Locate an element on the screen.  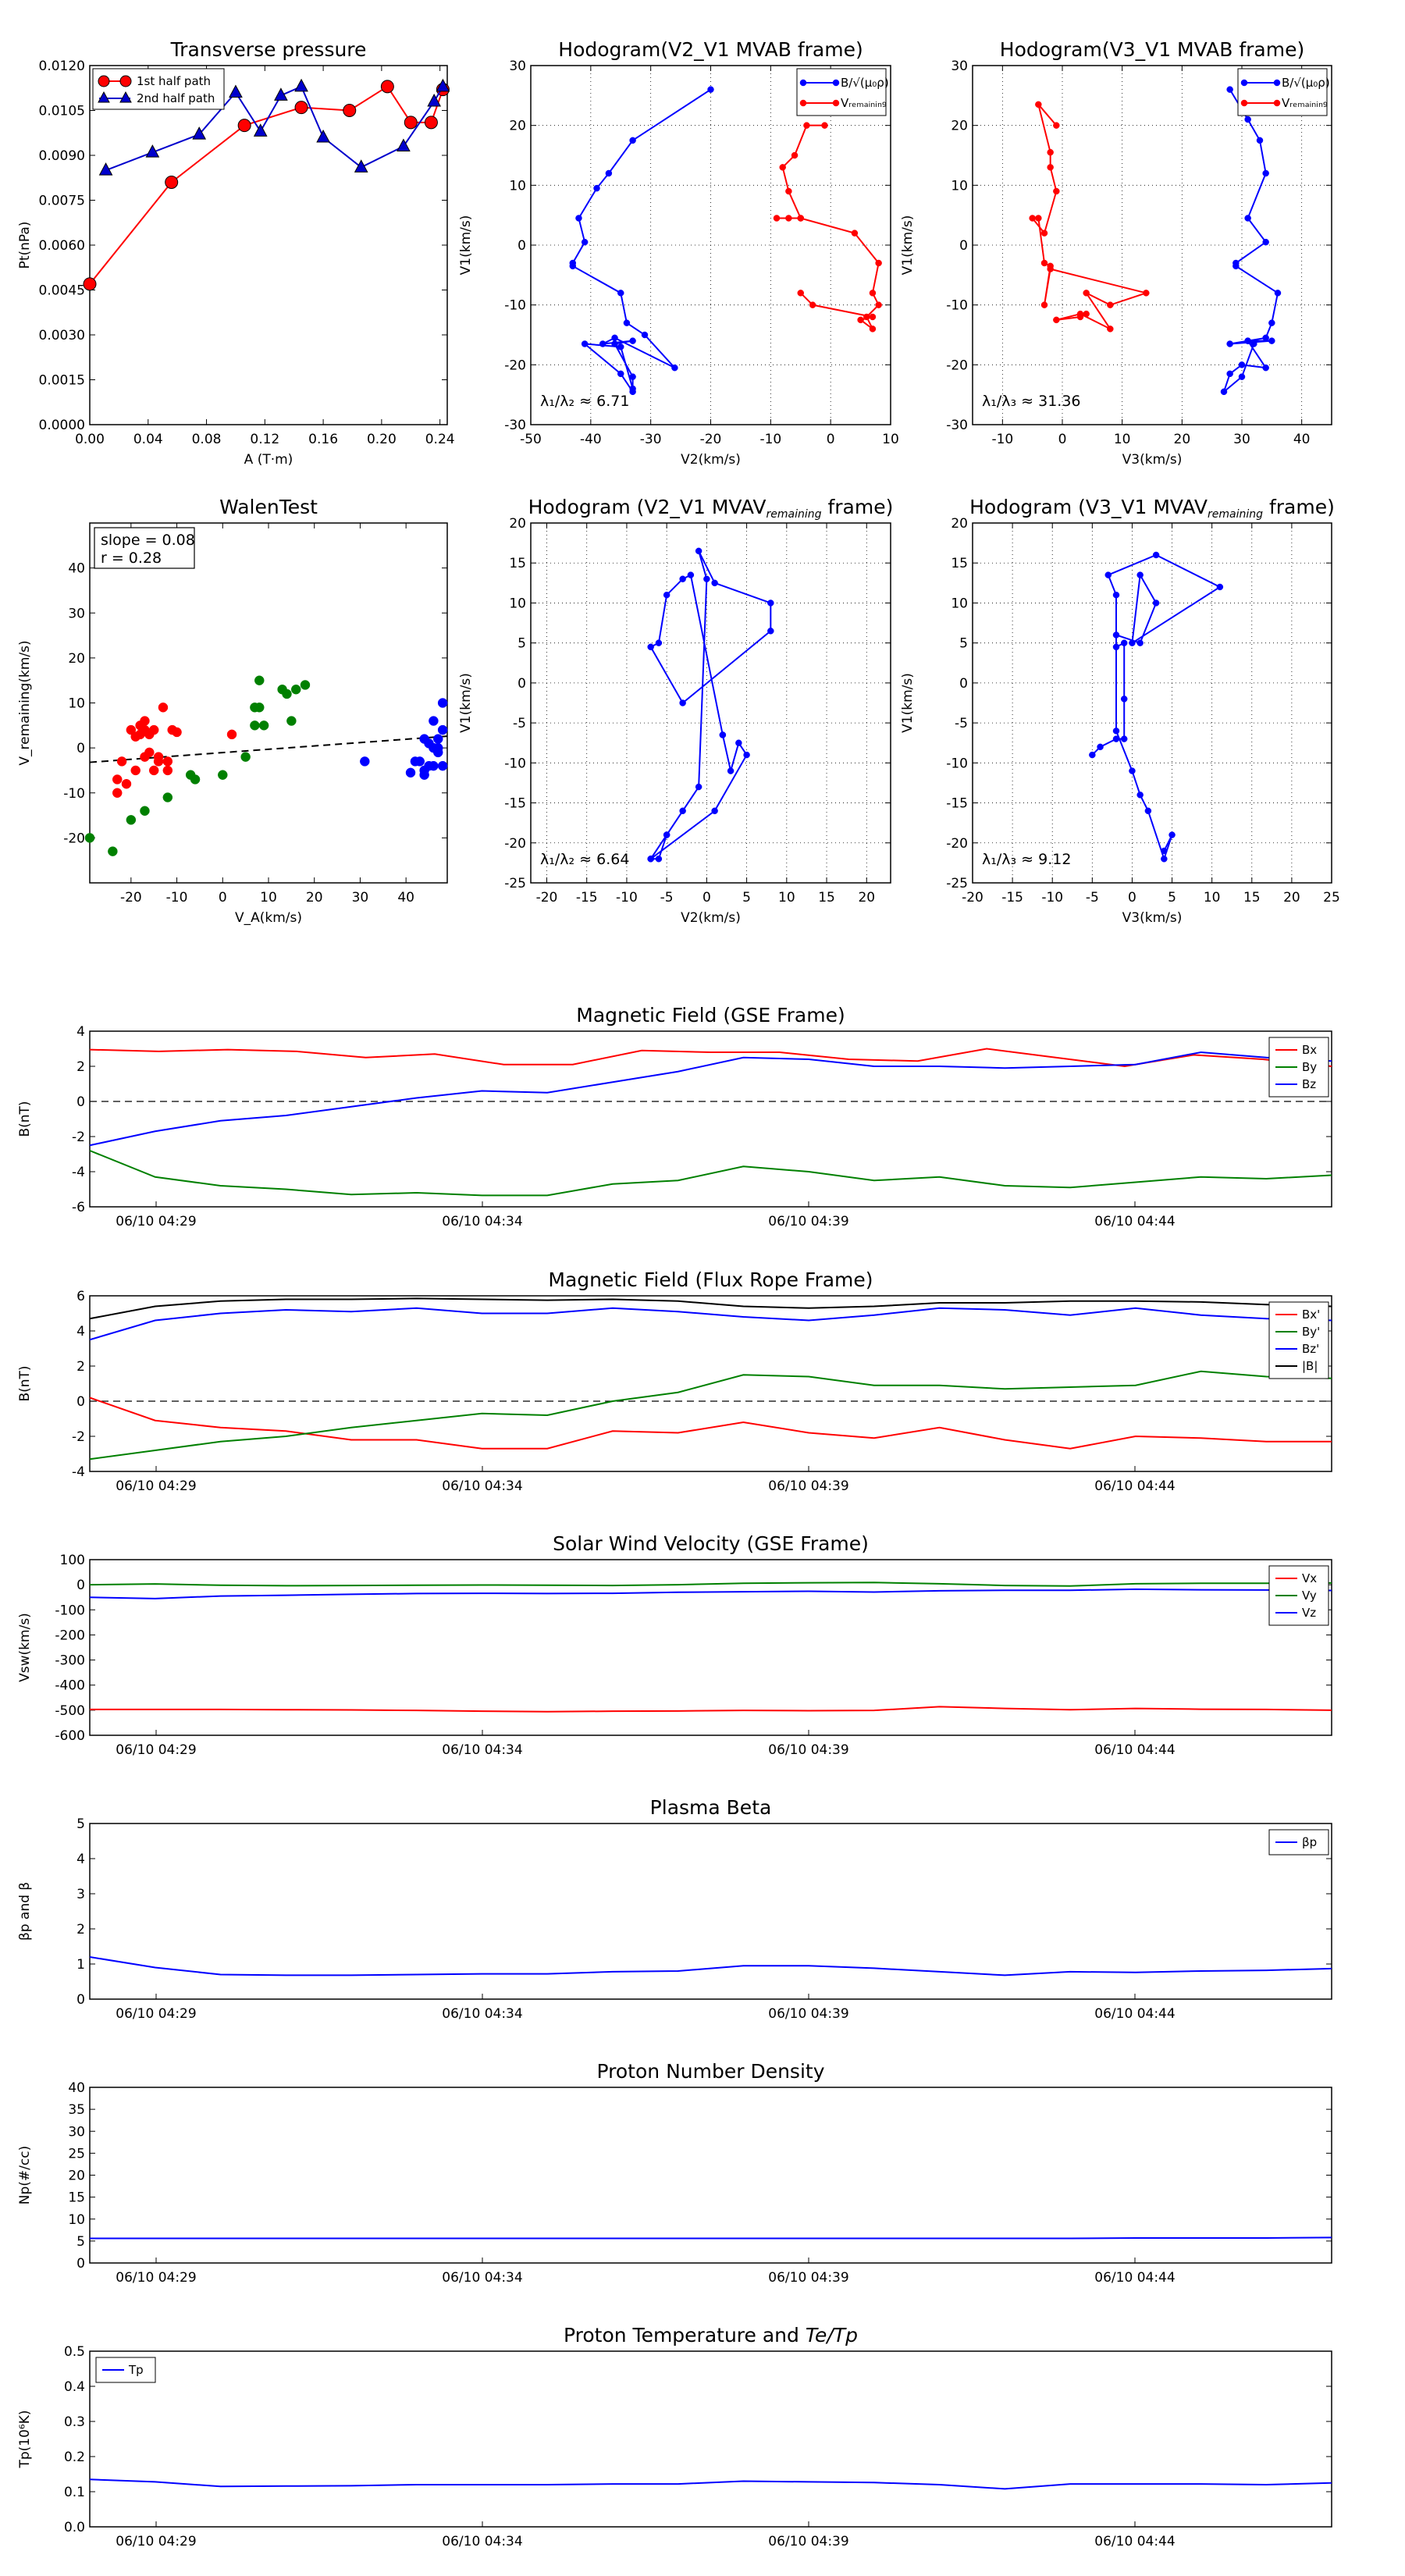
stats-line: r = 0.28 is located at coordinates (131, 558).